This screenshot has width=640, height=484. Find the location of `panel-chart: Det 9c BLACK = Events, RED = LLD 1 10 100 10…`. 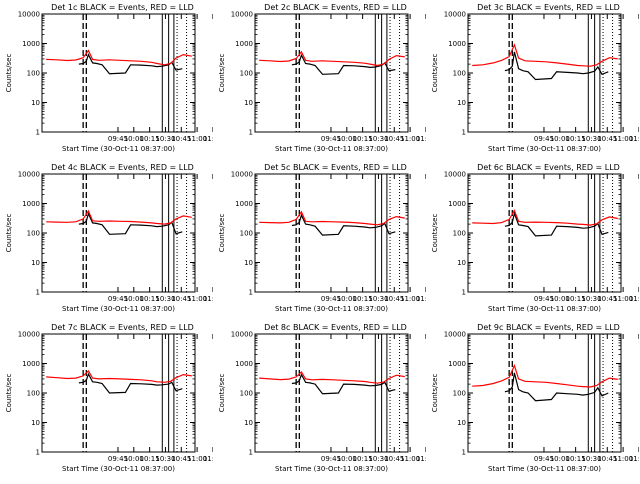

panel-chart: Det 9c BLACK = Events, RED = LLD 1 10 100 10… is located at coordinates (535, 398).